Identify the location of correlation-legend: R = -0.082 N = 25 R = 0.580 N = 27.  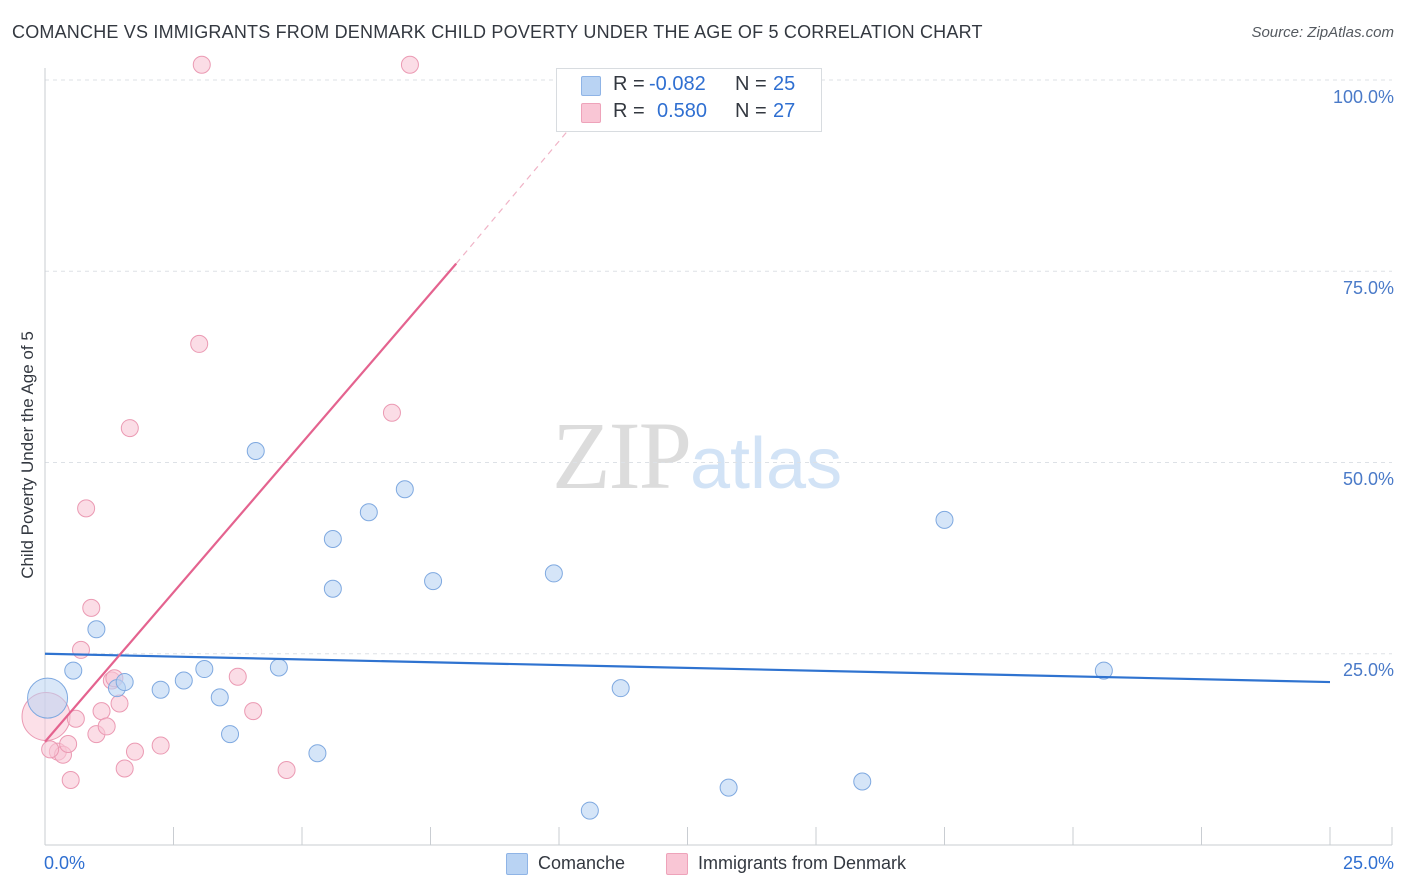
(689, 100).